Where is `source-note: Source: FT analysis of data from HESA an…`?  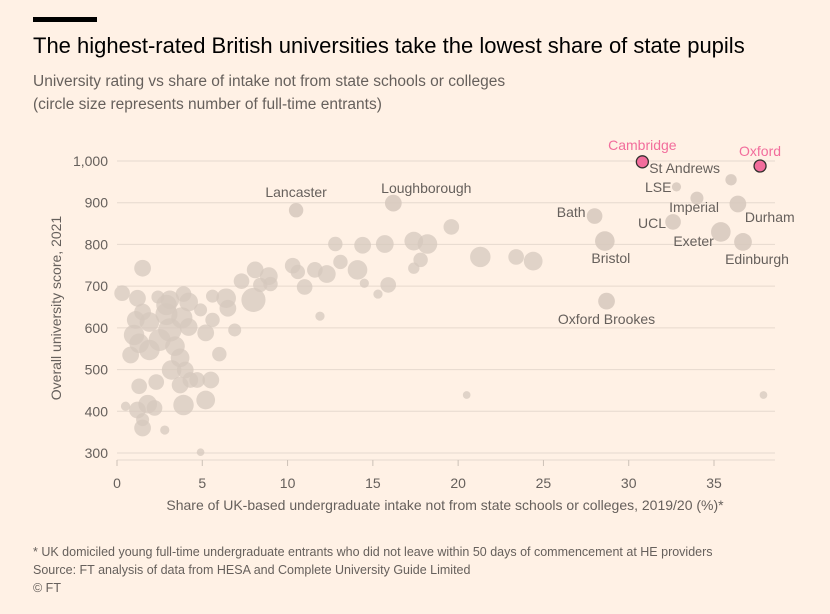 source-note: Source: FT analysis of data from HESA an… is located at coordinates (252, 570).